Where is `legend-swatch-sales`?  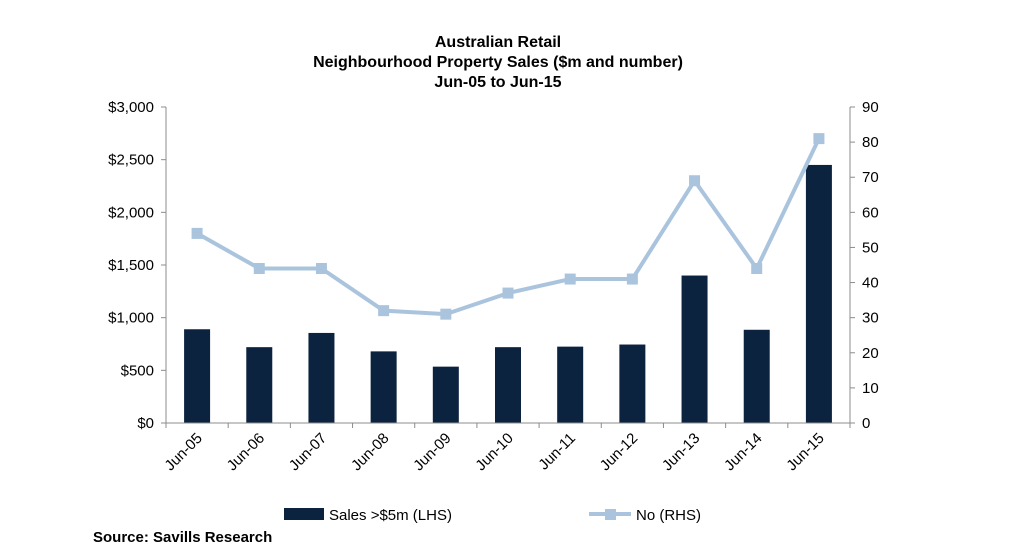
legend-swatch-sales is located at coordinates (304, 514).